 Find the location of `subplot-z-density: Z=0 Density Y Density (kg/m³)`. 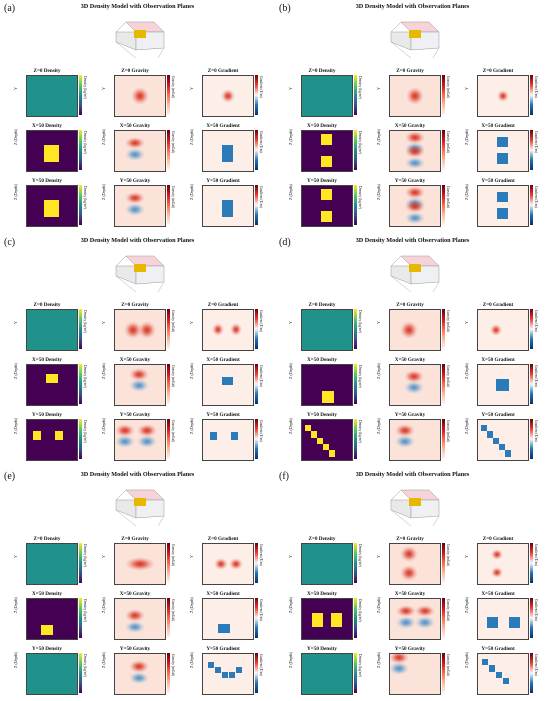

subplot-z-density: Z=0 Density Y Density (kg/m³) is located at coordinates (330, 563).